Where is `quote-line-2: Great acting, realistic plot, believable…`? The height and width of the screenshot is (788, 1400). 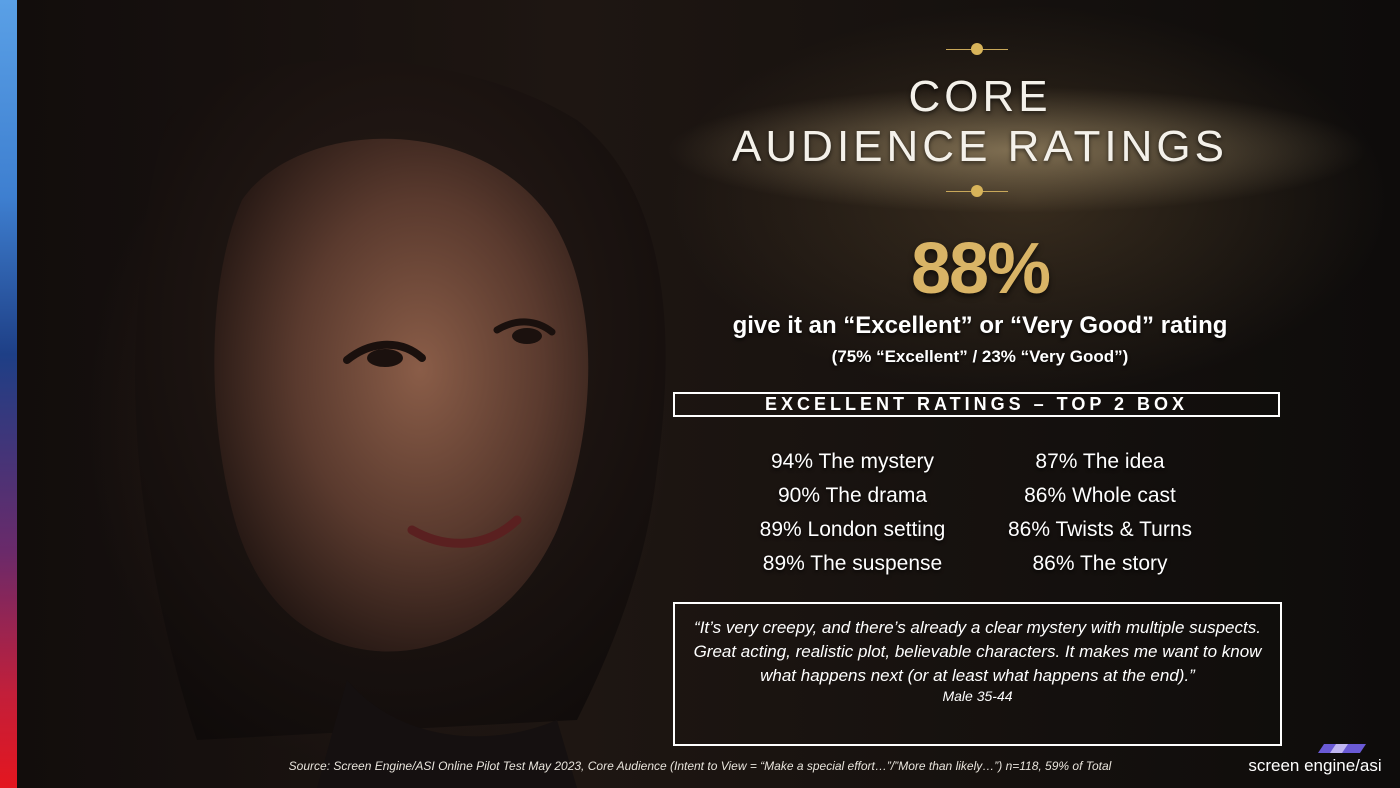 quote-line-2: Great acting, realistic plot, believable… is located at coordinates (977, 651).